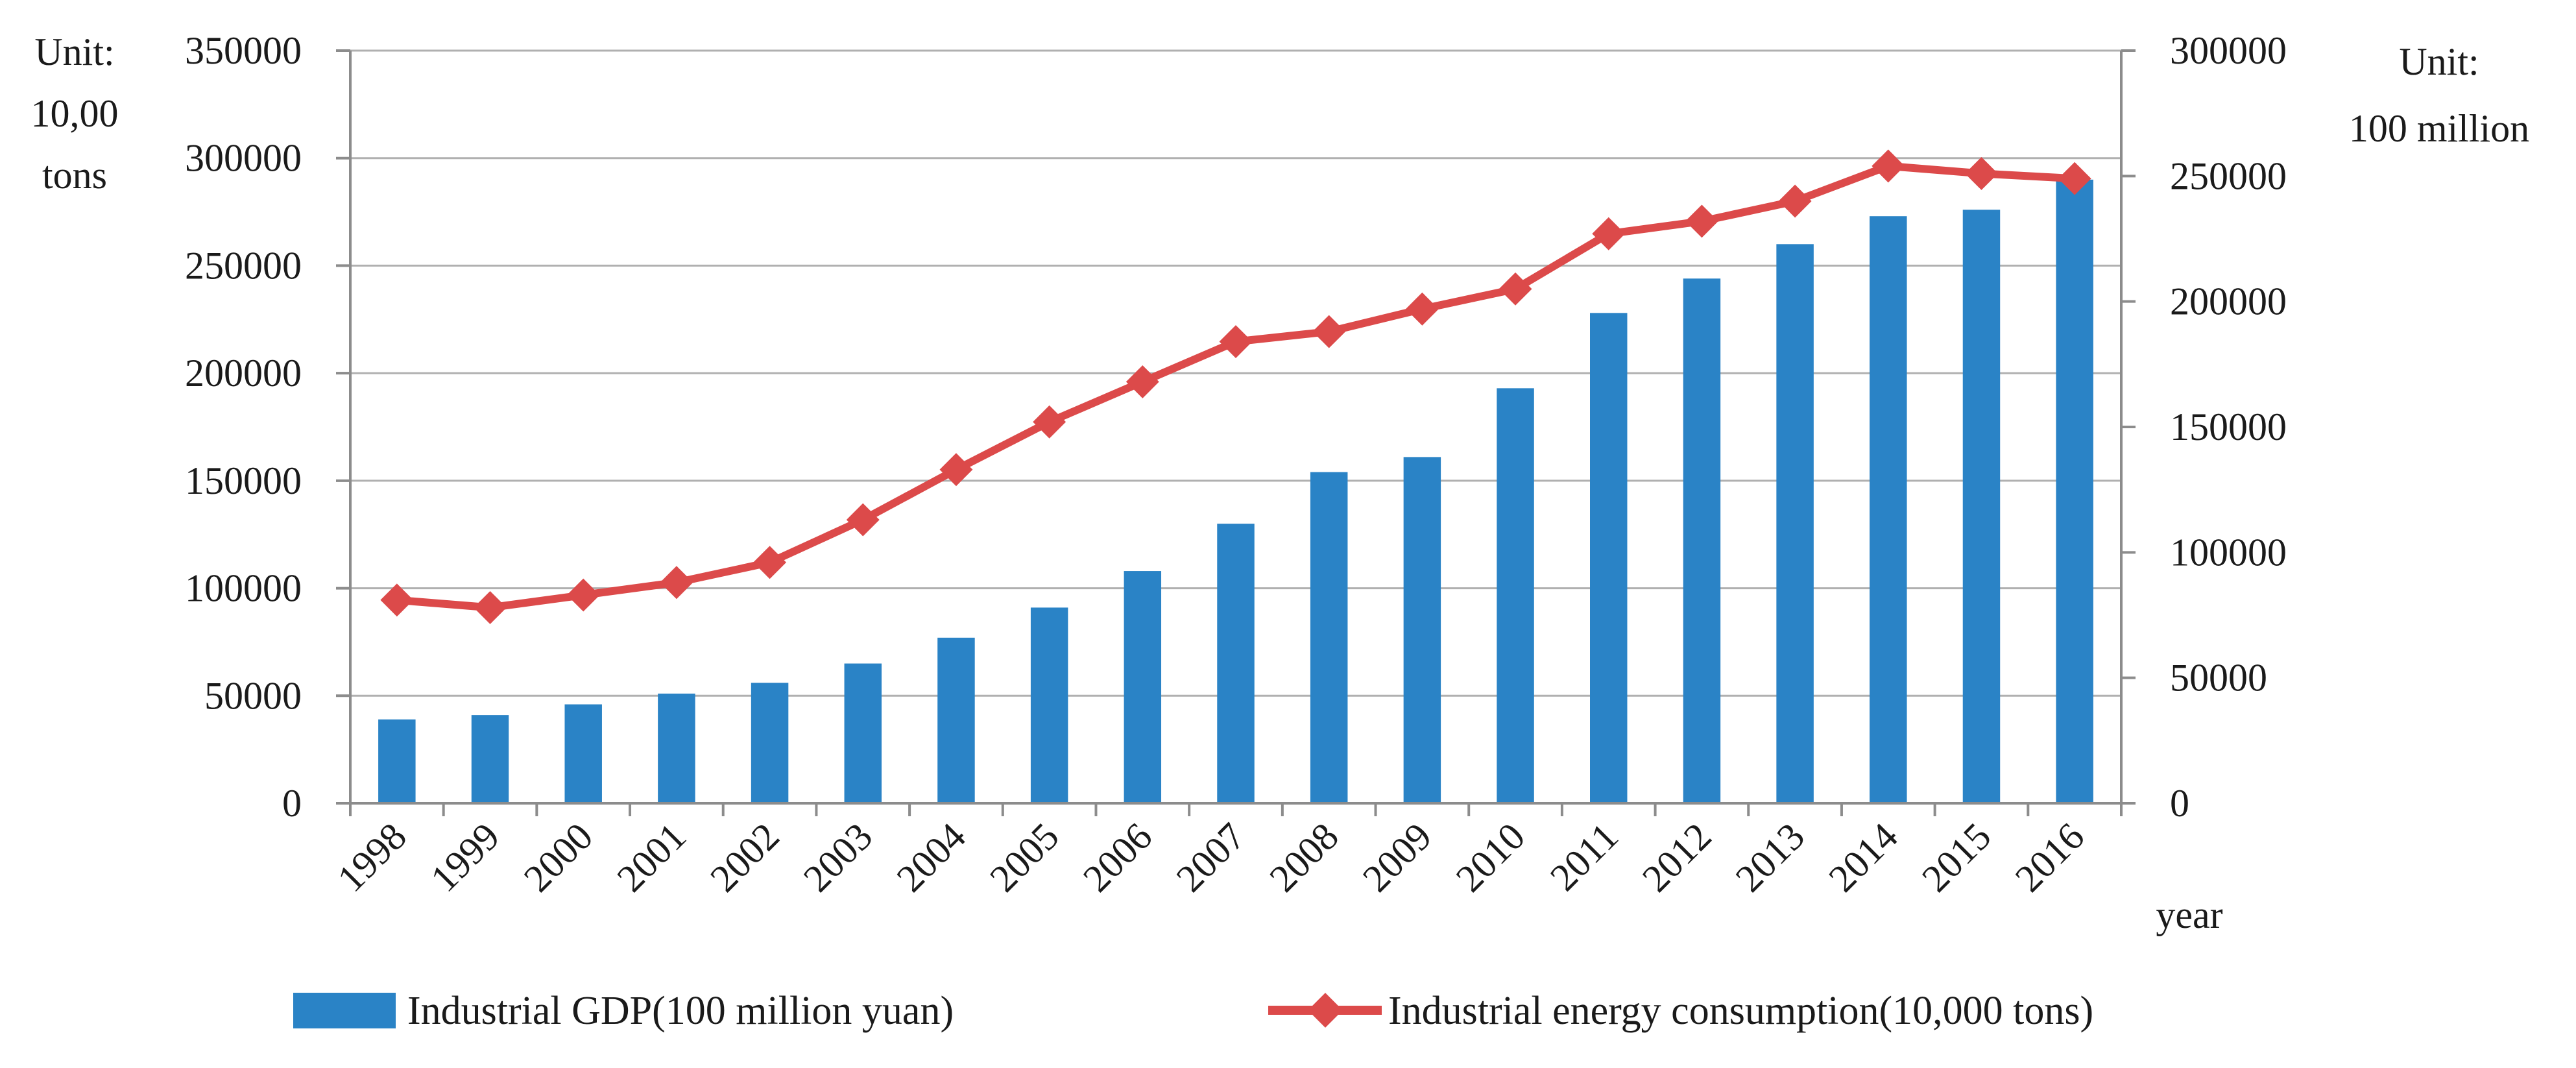  I want to click on gdp-bar-2016, so click(2074, 491).